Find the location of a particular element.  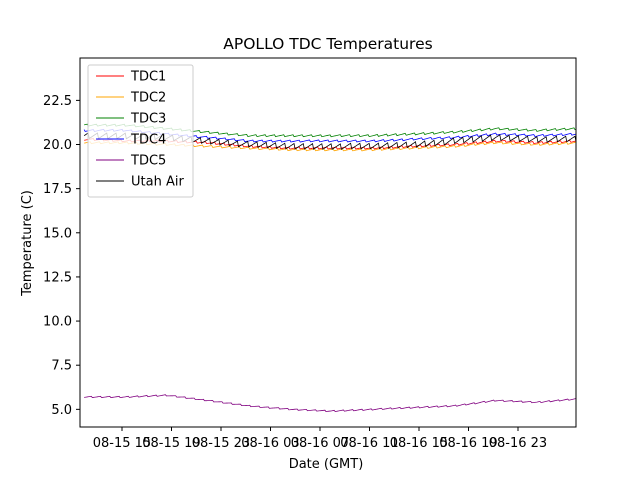

y-tick-label: 7.5 is located at coordinates (61, 366).